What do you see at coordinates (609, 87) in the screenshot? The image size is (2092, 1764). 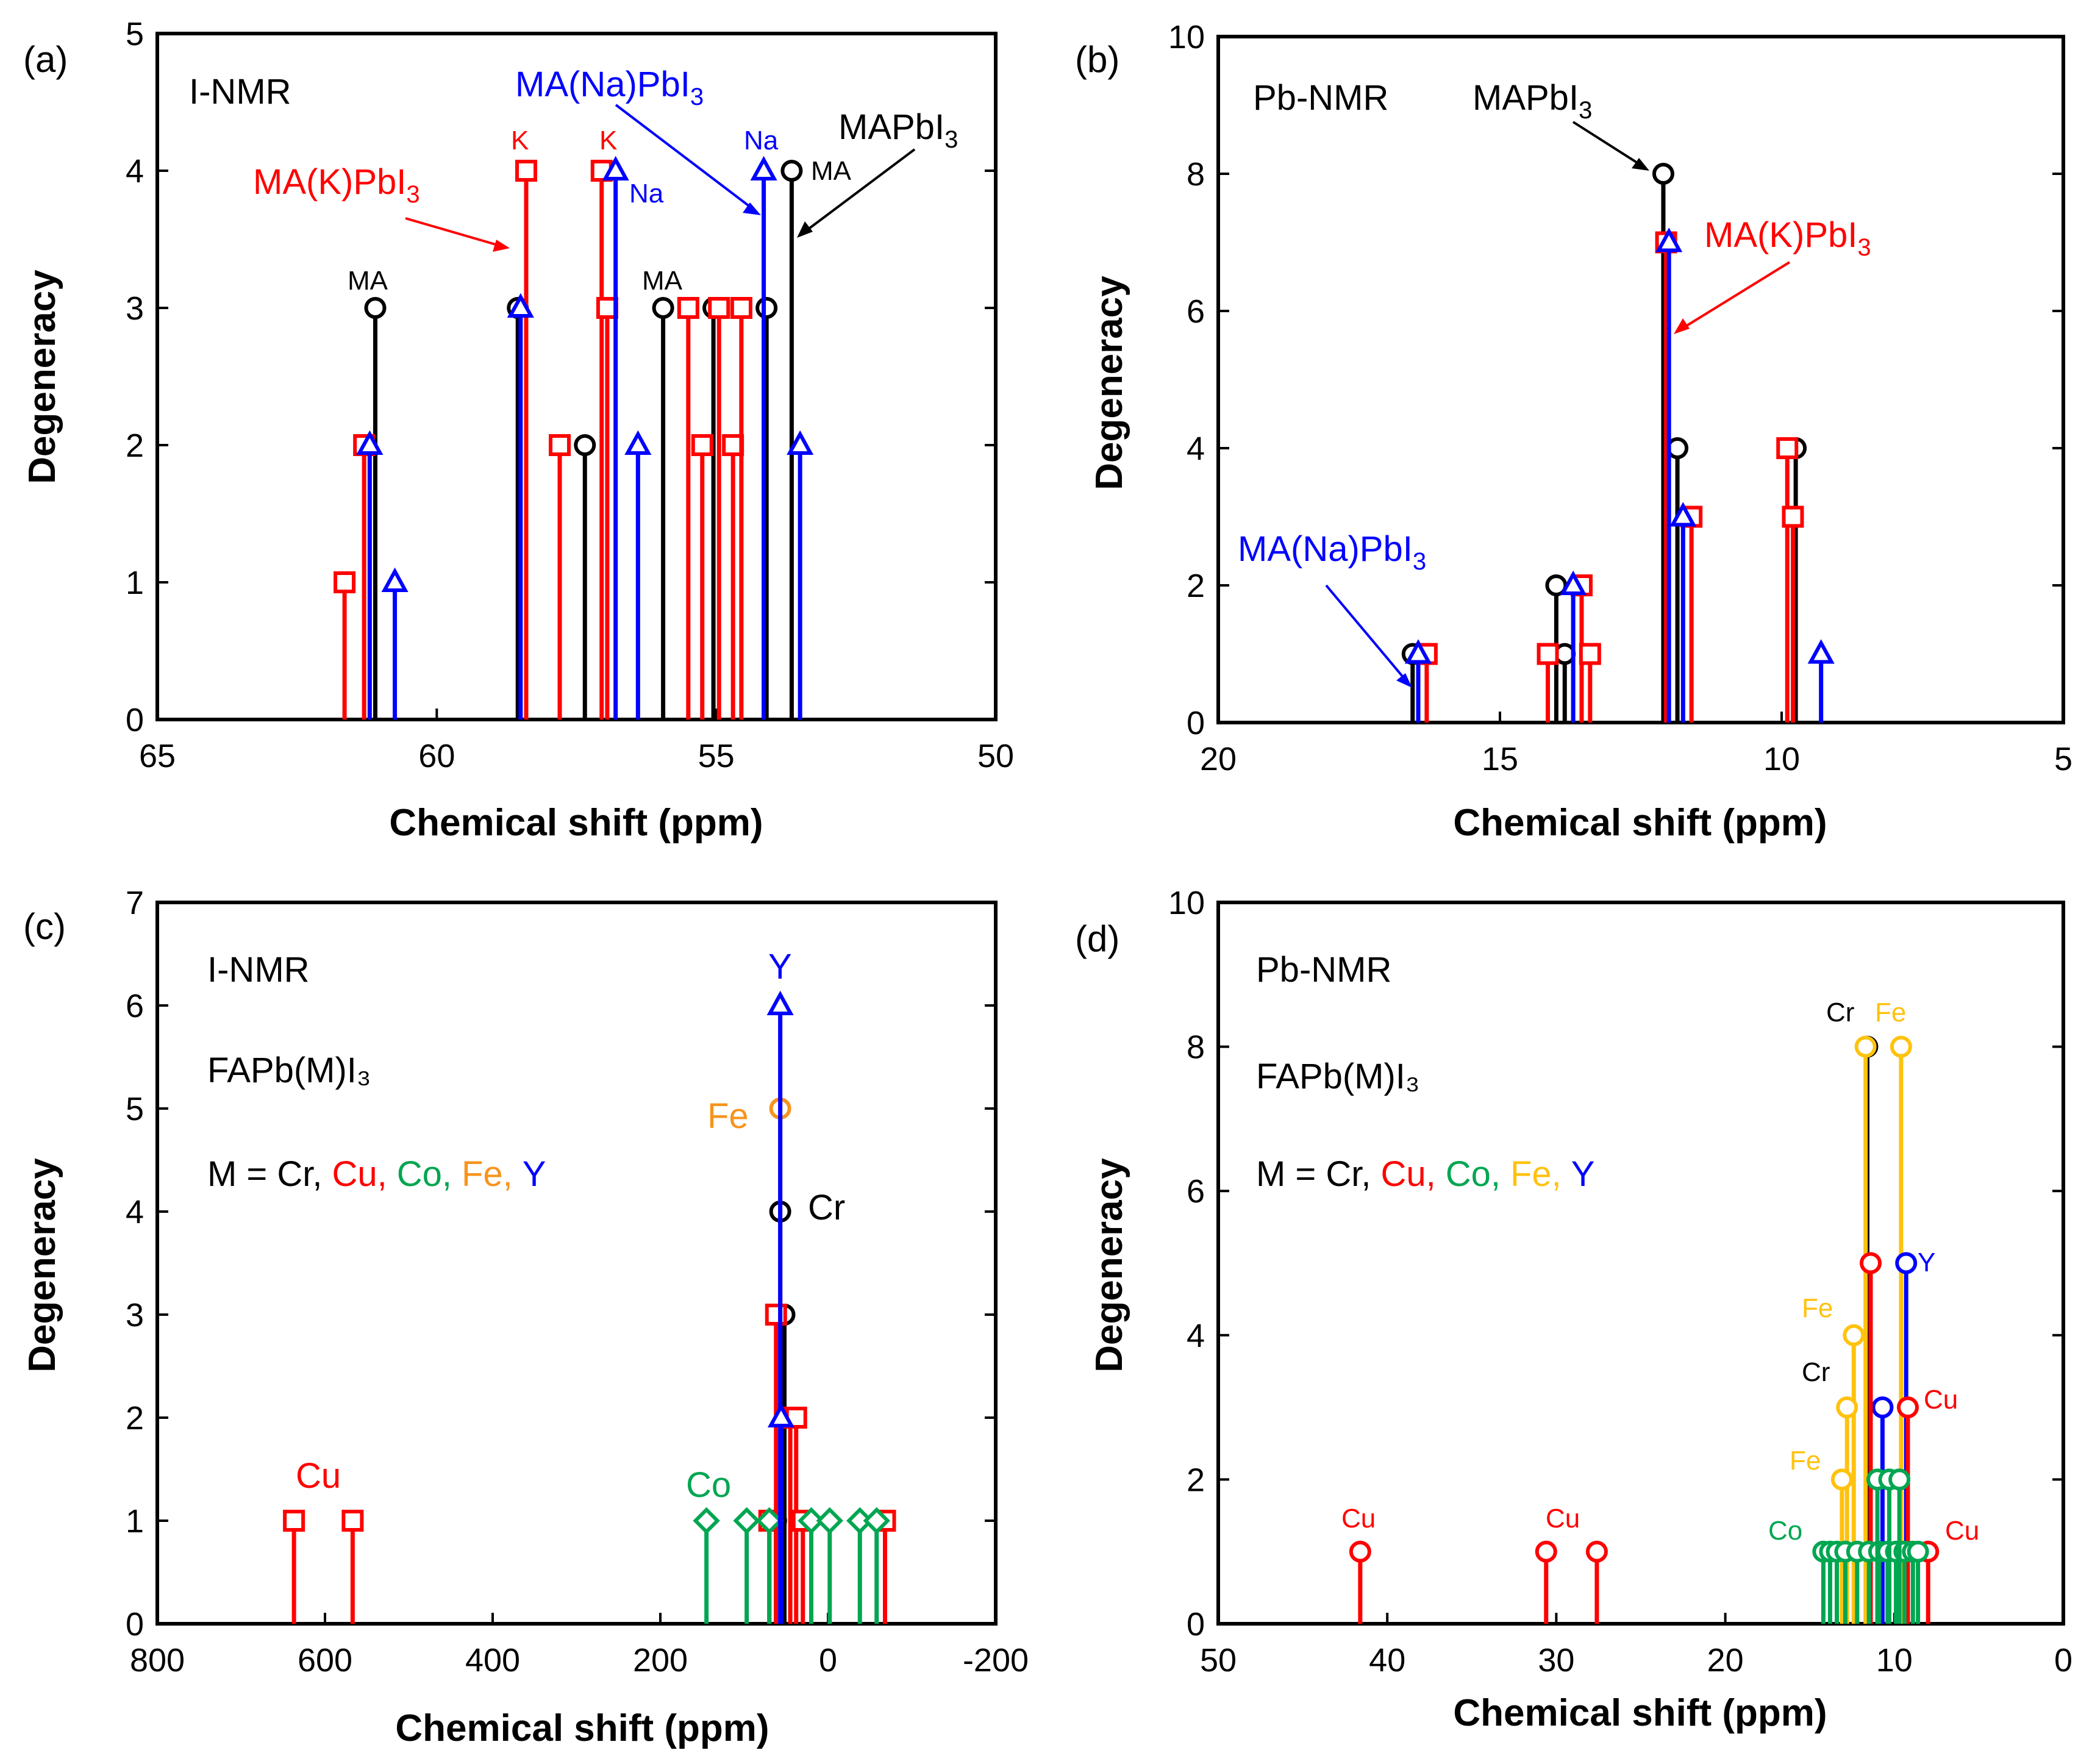 I see `series-label-ma-na-pbi3: MA(Na)PbI3` at bounding box center [609, 87].